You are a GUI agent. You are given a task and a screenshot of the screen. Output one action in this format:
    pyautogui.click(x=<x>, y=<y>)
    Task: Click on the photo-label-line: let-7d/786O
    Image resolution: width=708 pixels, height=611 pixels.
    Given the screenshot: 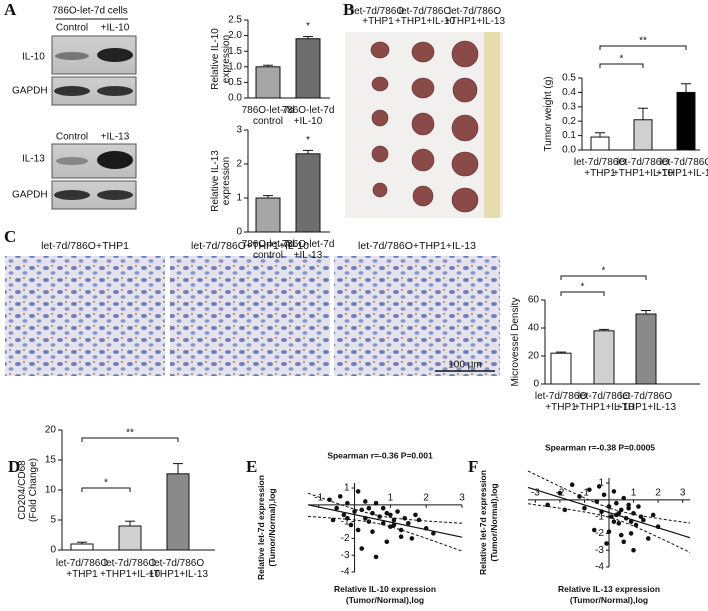 What is the action you would take?
    pyautogui.click(x=475, y=11)
    